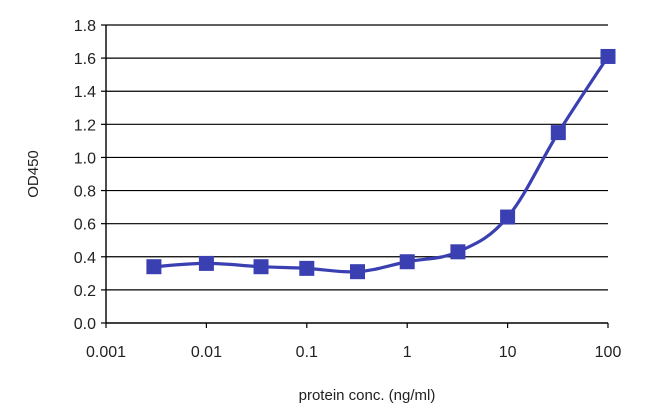  I want to click on x-tick-label: 1, so click(407, 352).